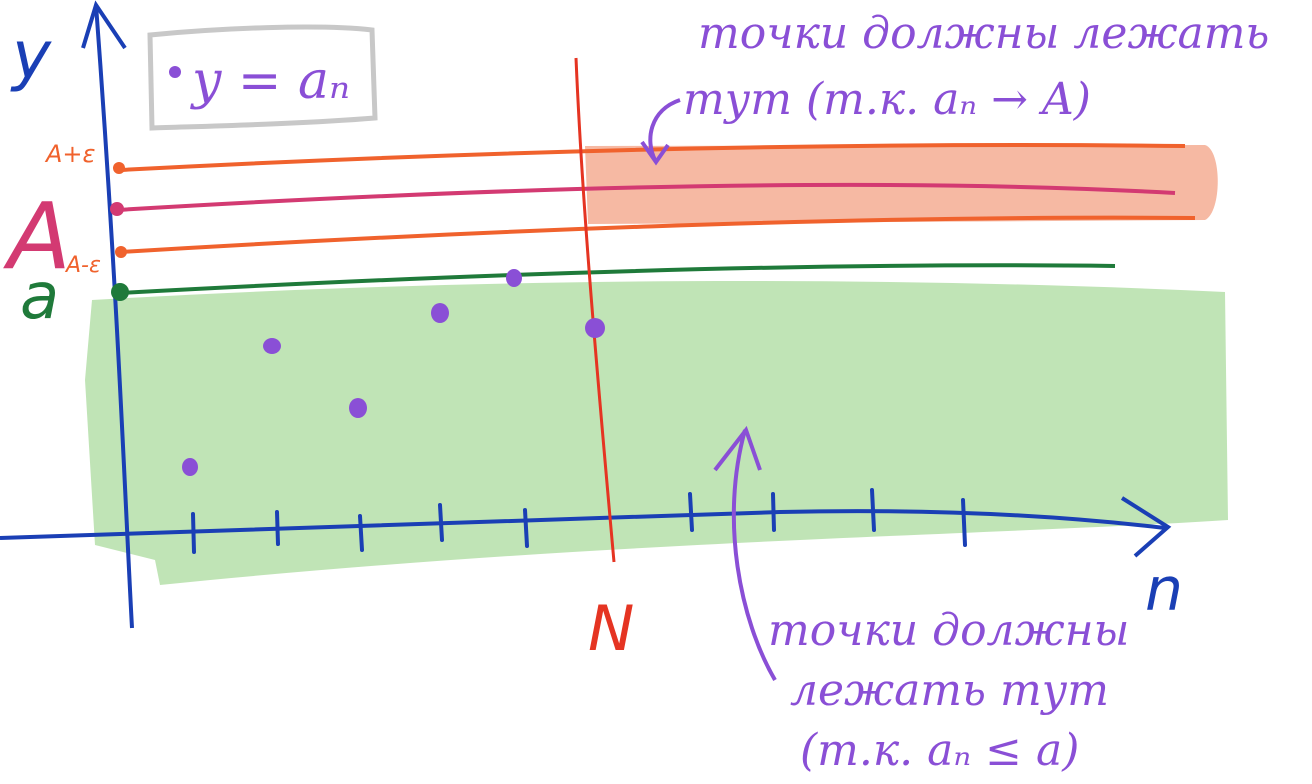 This screenshot has height=784, width=1312. What do you see at coordinates (114, 316) in the screenshot?
I see `y-axis` at bounding box center [114, 316].